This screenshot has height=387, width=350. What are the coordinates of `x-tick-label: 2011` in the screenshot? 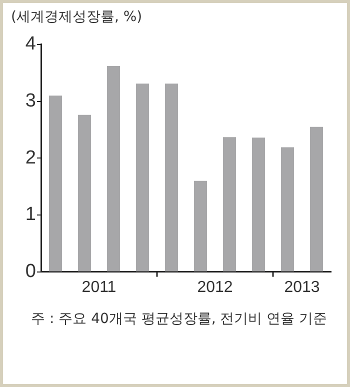 It's located at (99, 287).